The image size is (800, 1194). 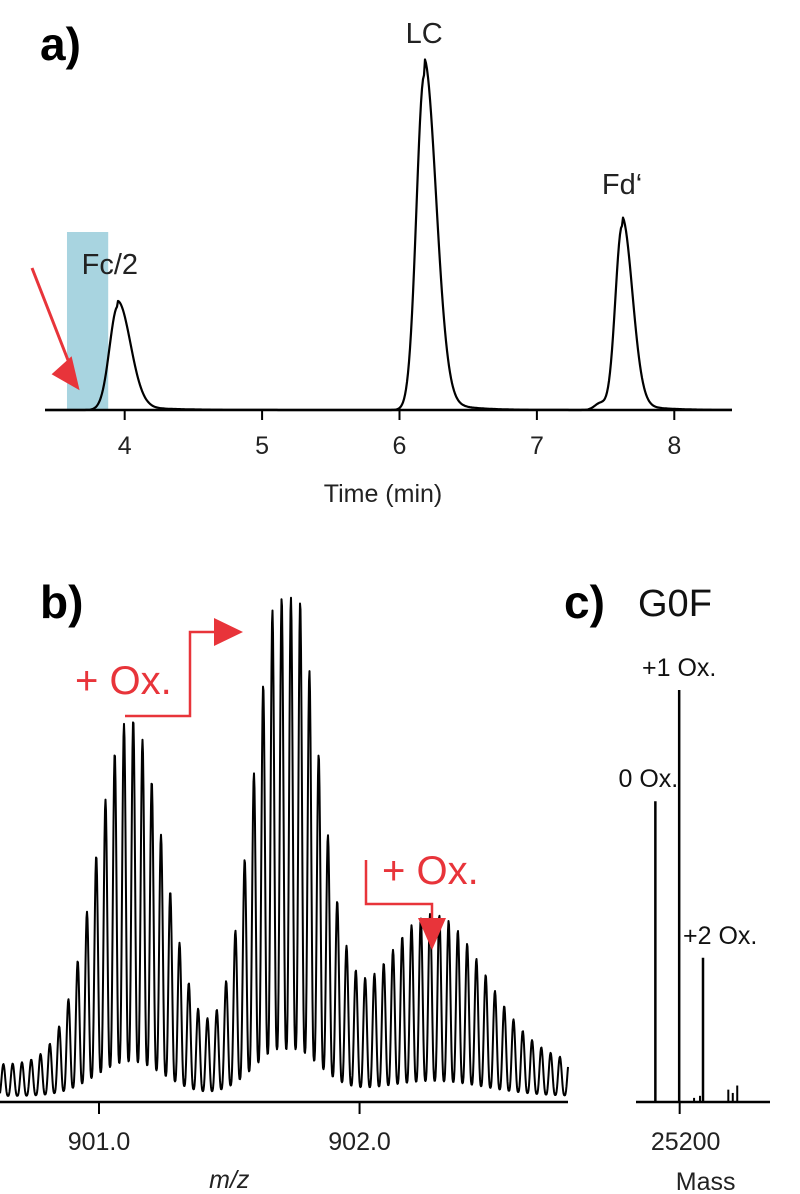 I want to click on panel-c-title: G0F, so click(x=675, y=604).